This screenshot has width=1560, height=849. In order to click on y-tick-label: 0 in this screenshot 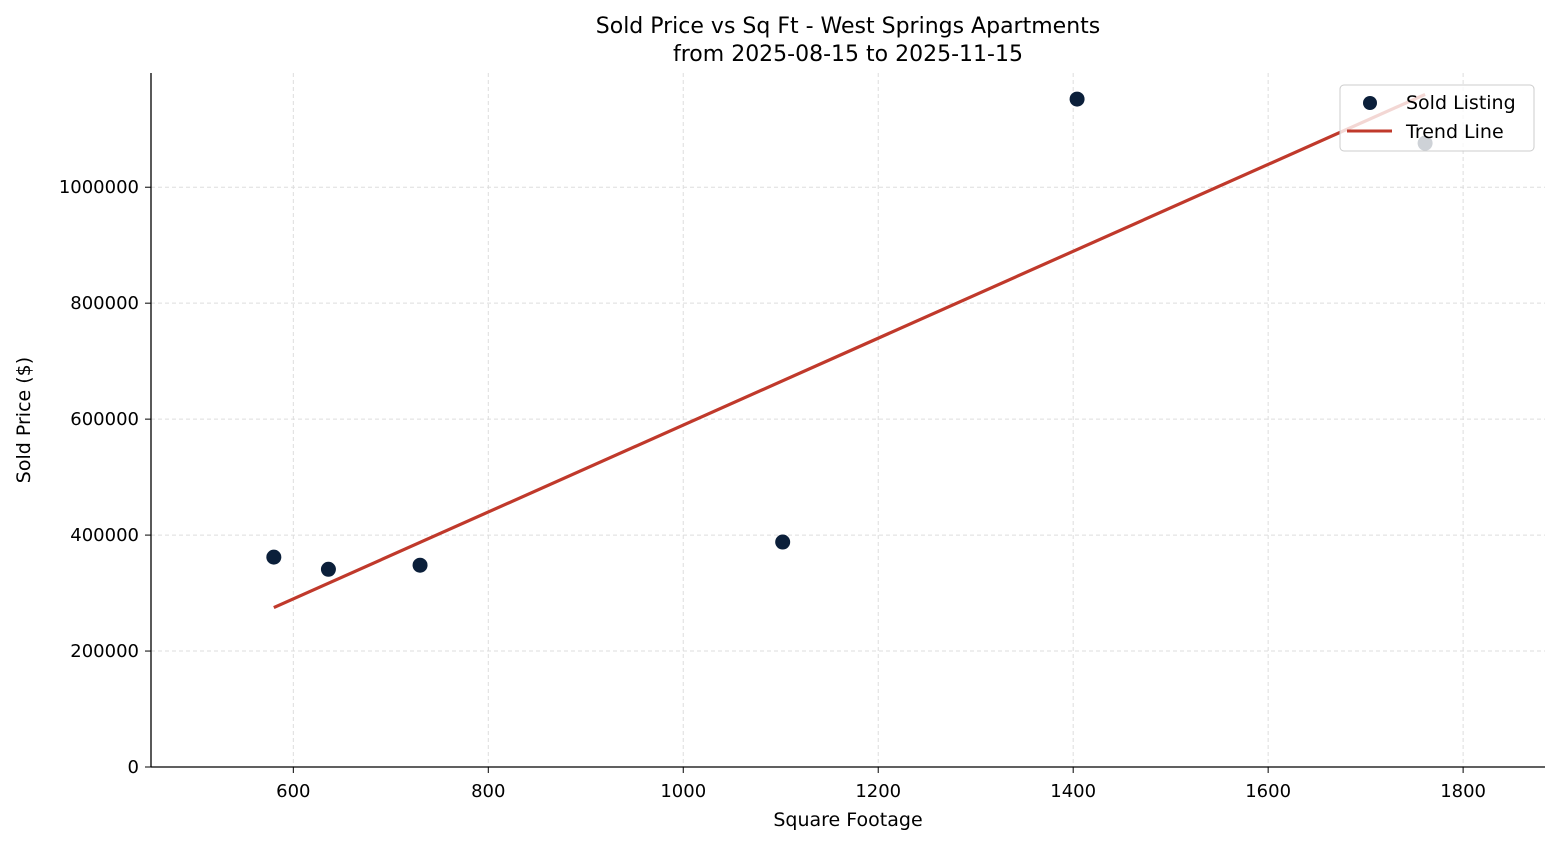, I will do `click(133, 767)`.